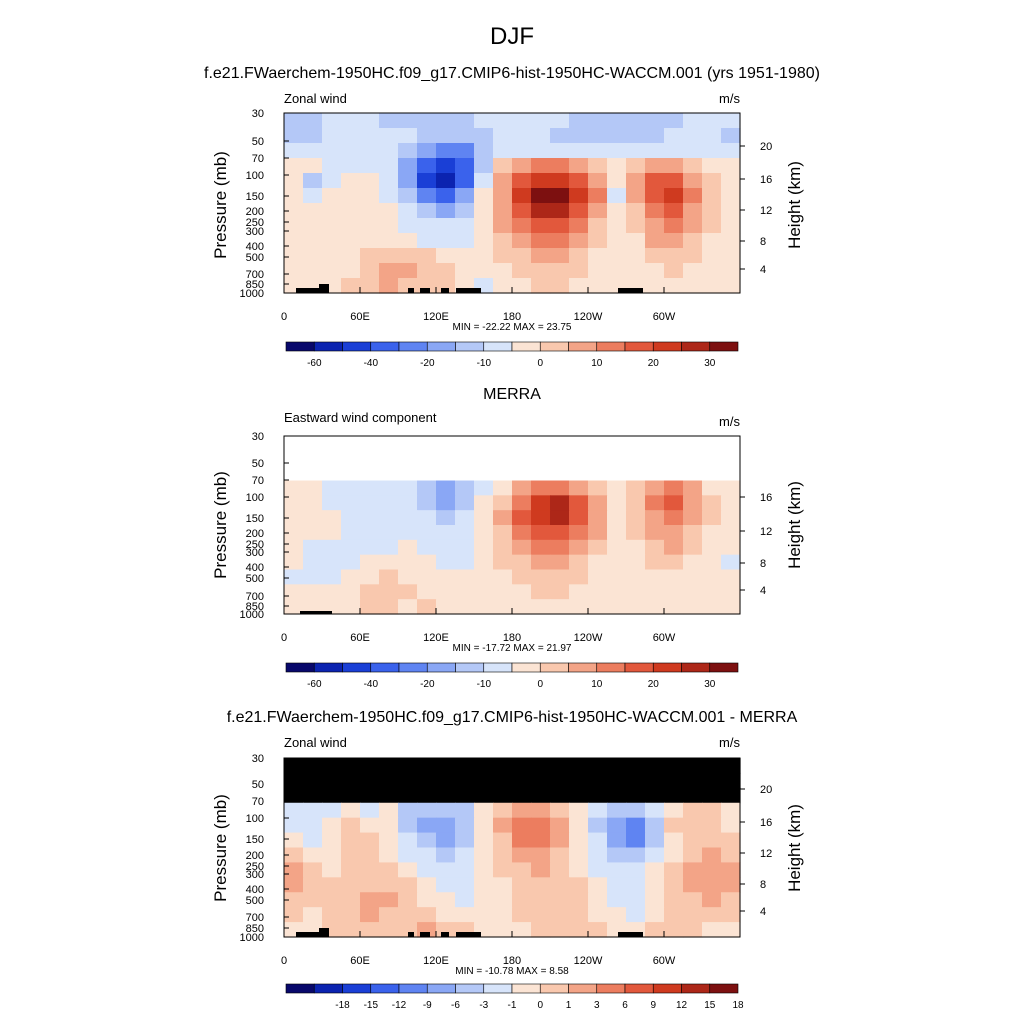 The width and height of the screenshot is (1024, 1024). I want to click on y-tick-label: 200, so click(255, 856).